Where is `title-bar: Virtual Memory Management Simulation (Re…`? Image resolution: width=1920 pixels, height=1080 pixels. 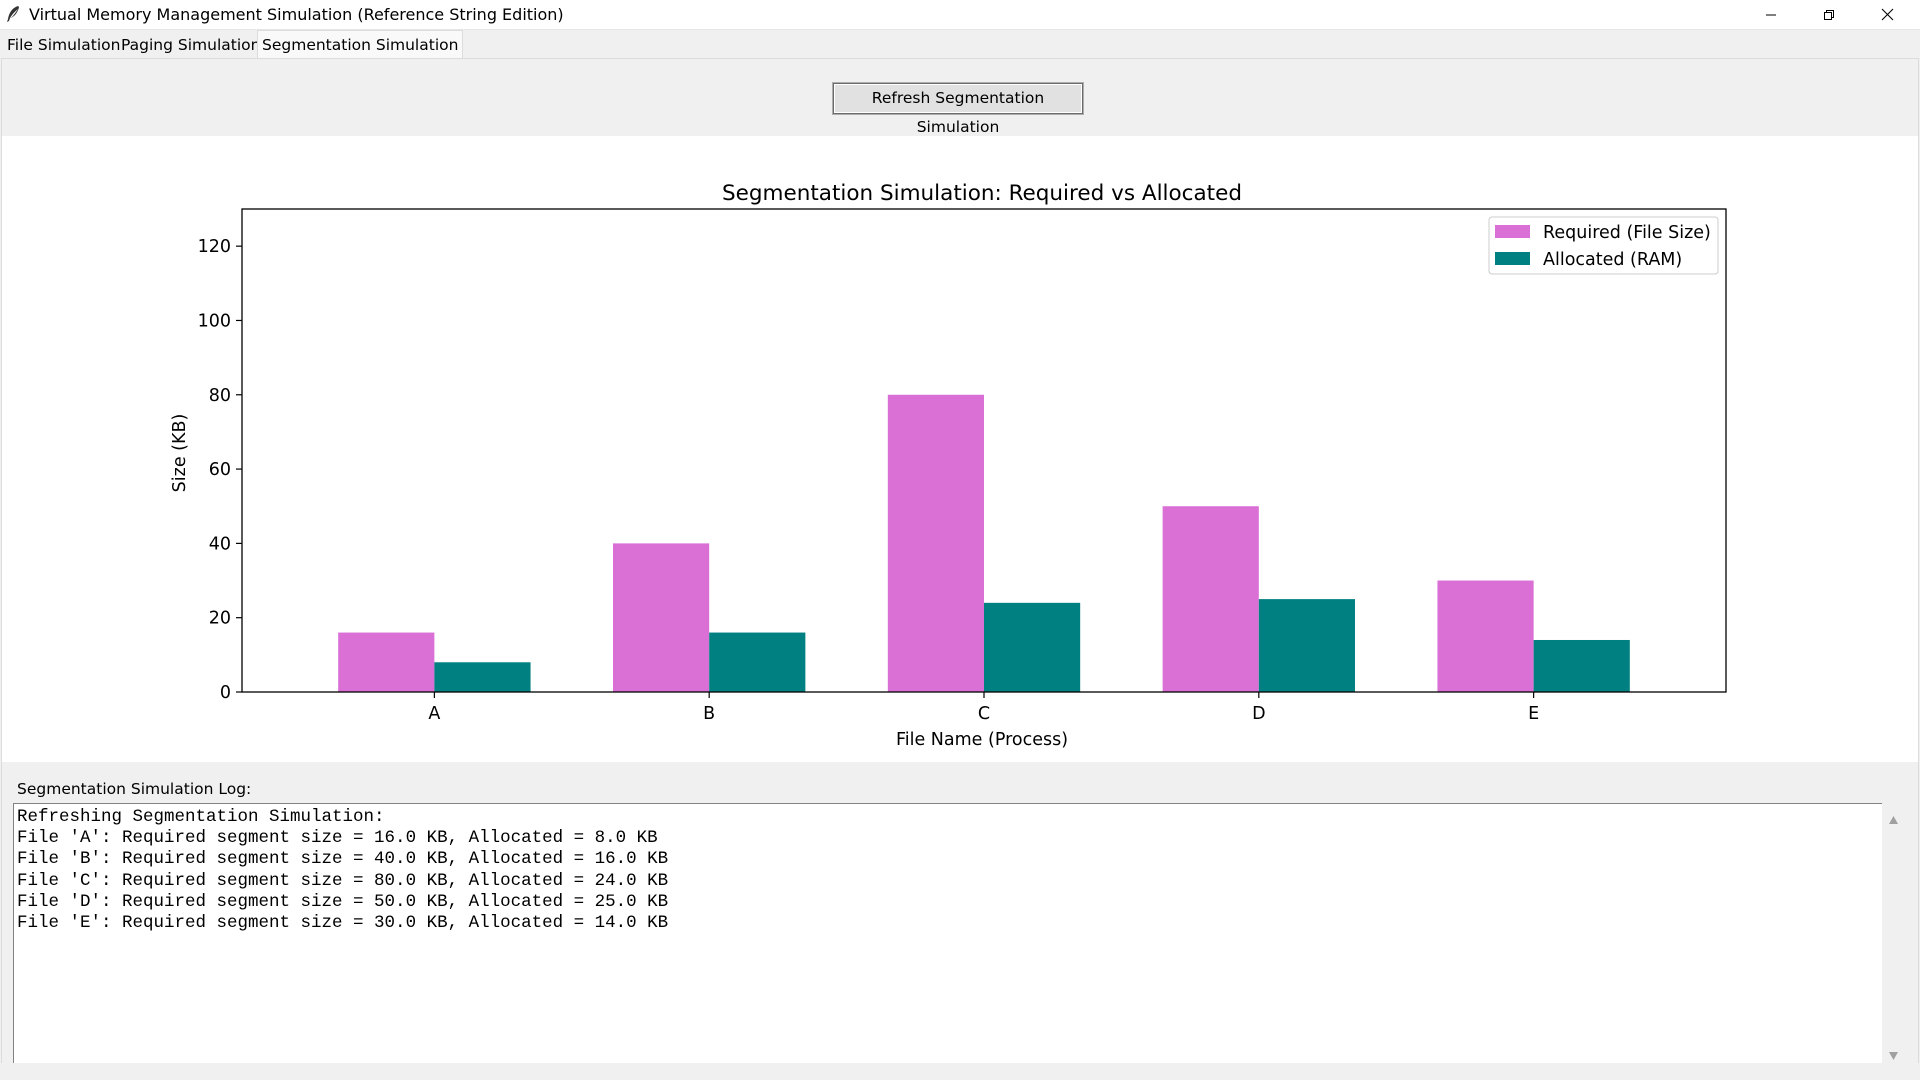
title-bar: Virtual Memory Management Simulation (Re… is located at coordinates (960, 15).